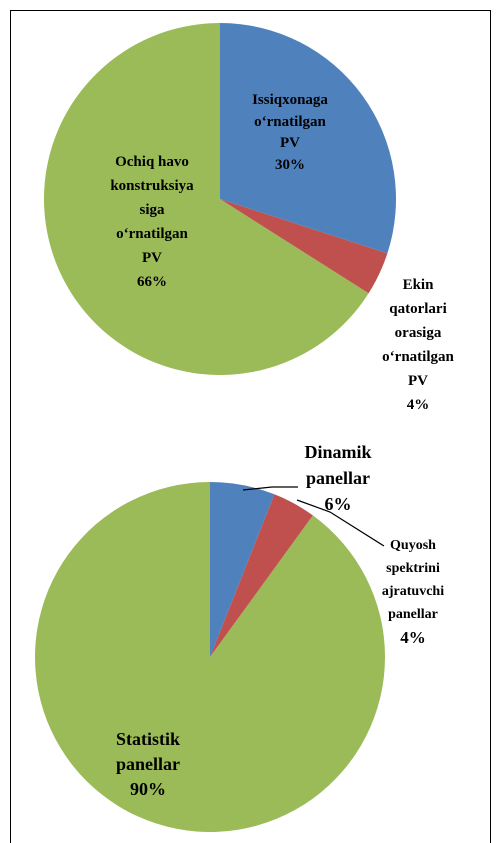 The width and height of the screenshot is (501, 843). I want to click on category-label: Issiqxonaga o‘rnatilgan PV, so click(290, 121).